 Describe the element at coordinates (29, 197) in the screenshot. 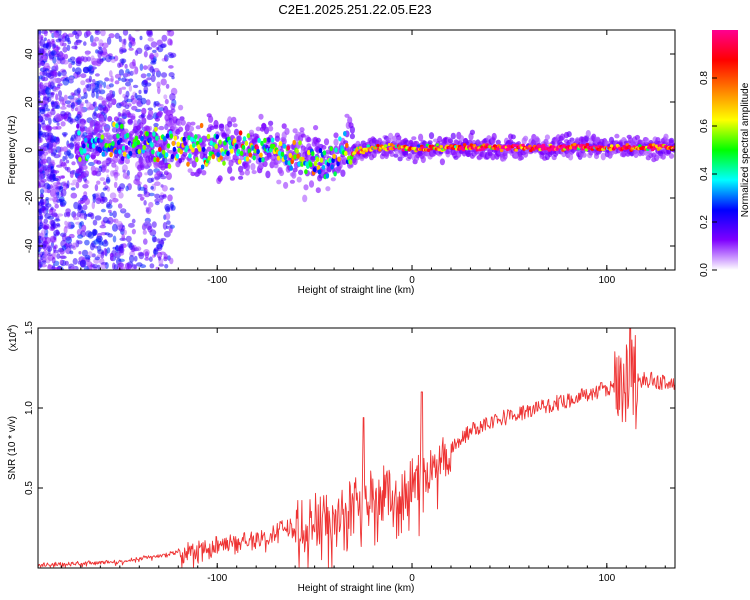

I see `y-tick-label: -20` at that location.